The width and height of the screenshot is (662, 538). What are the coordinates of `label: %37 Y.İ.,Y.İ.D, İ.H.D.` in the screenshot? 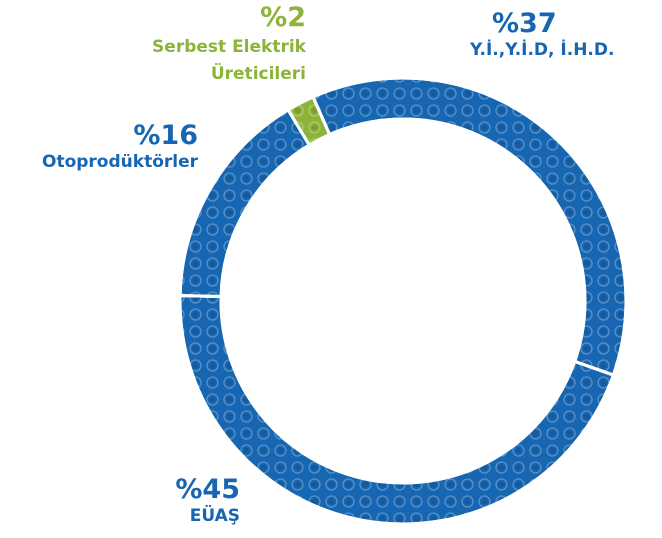 It's located at (566, 34).